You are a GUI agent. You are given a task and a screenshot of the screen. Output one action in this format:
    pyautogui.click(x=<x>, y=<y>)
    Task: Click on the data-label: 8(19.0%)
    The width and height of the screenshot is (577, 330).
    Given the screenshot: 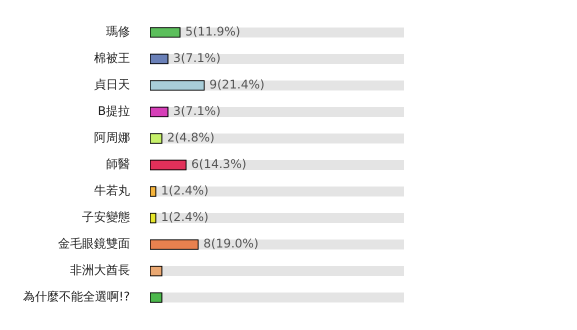 What is the action you would take?
    pyautogui.click(x=231, y=243)
    